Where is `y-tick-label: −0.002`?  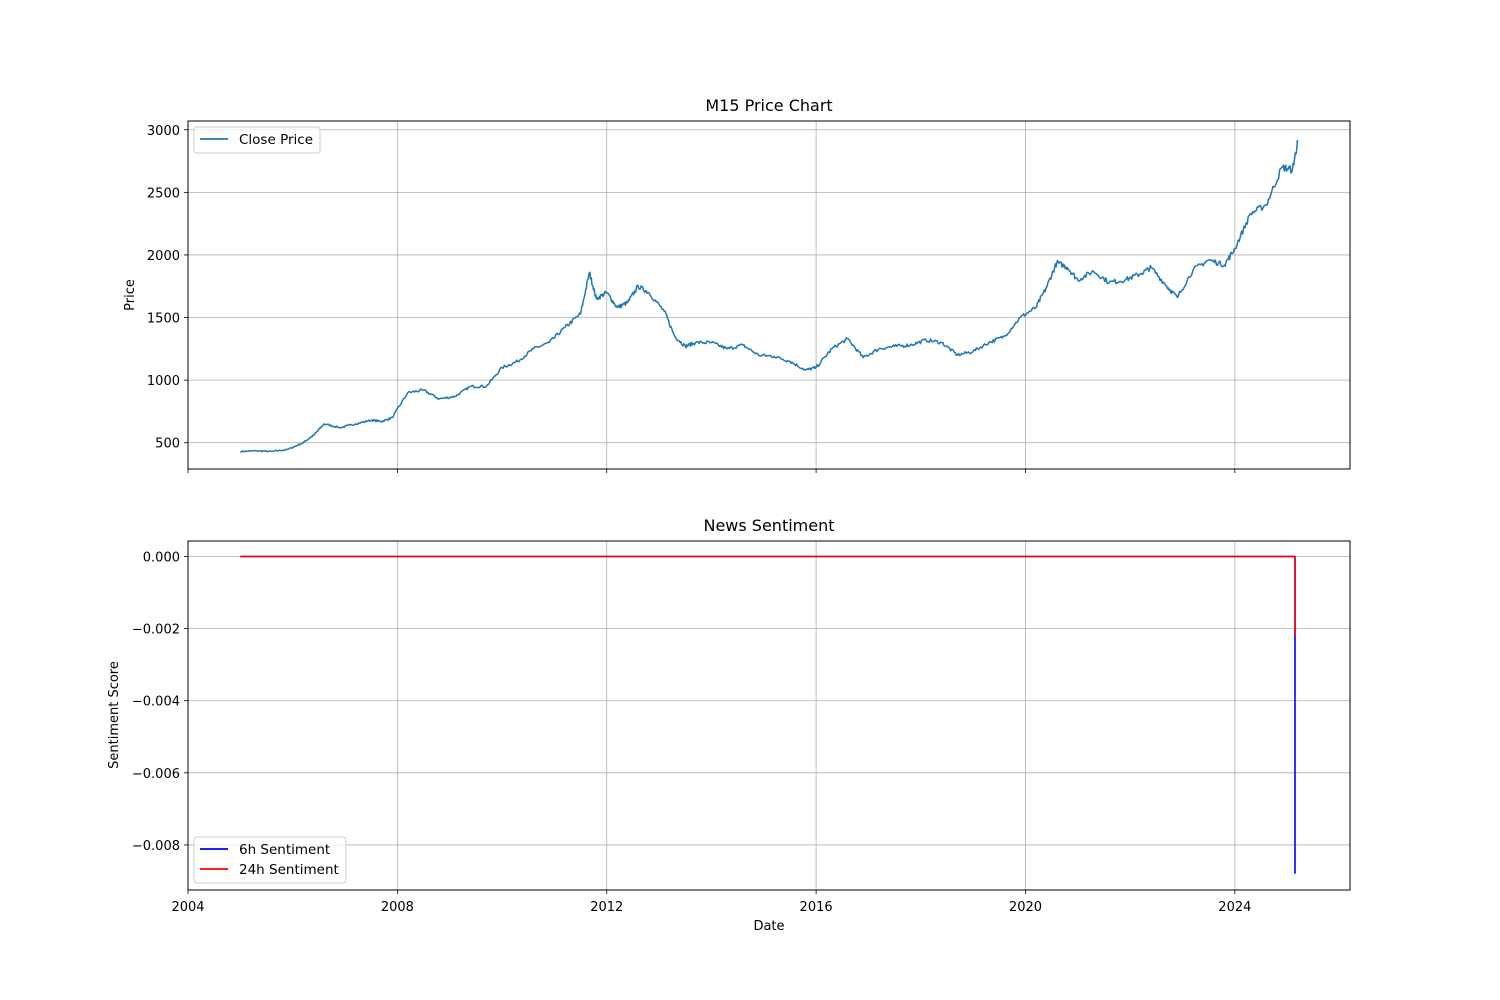
y-tick-label: −0.002 is located at coordinates (156, 630).